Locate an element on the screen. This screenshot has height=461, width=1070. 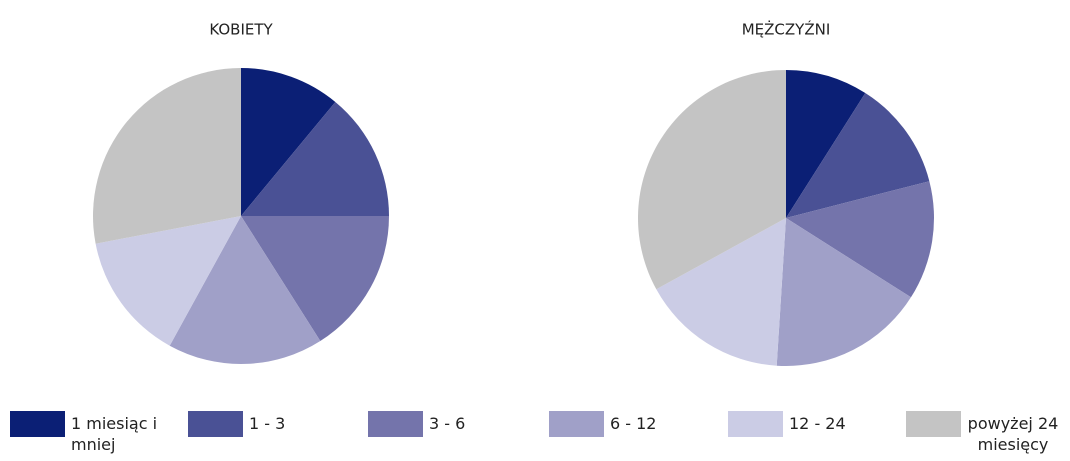
legend-label: 1 - 3 is located at coordinates (267, 423).